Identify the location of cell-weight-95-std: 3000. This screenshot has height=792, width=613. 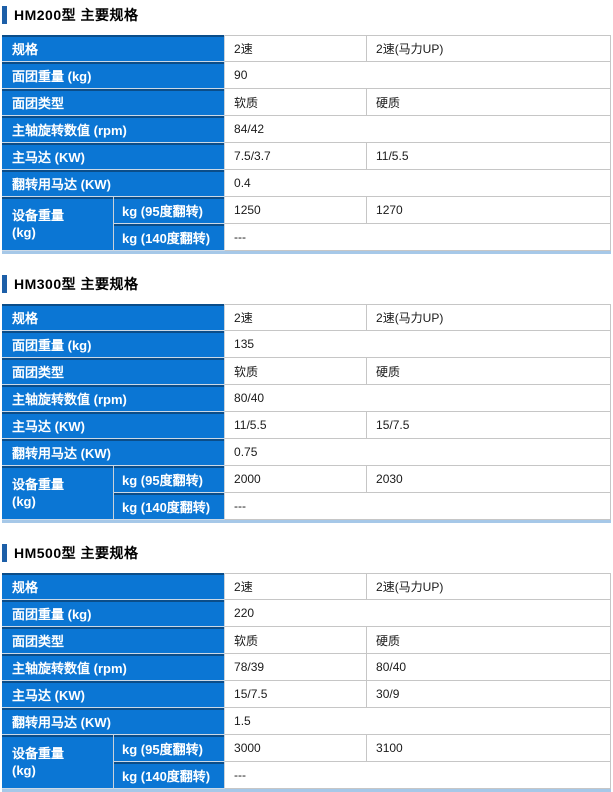
(296, 748).